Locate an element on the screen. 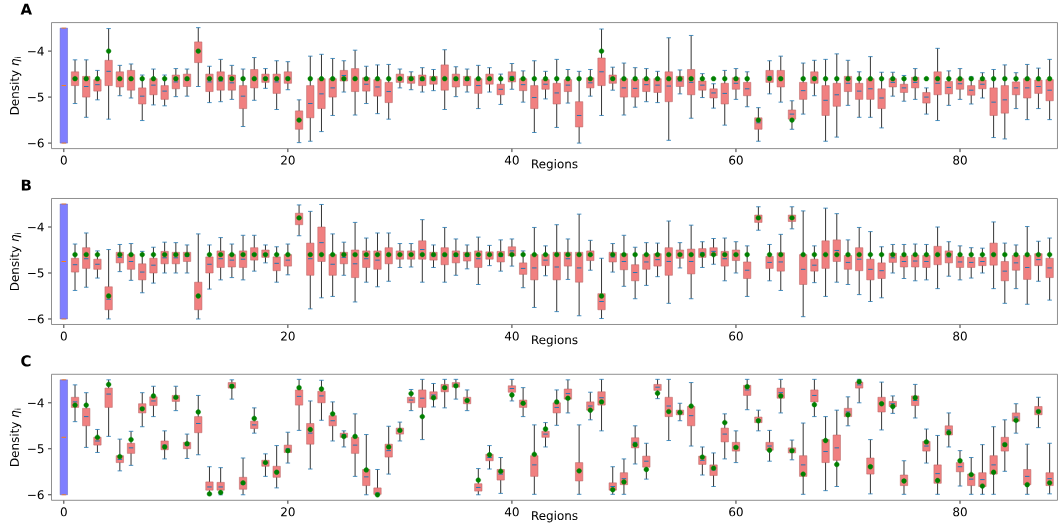  chart-title: A is located at coordinates (26, 9).